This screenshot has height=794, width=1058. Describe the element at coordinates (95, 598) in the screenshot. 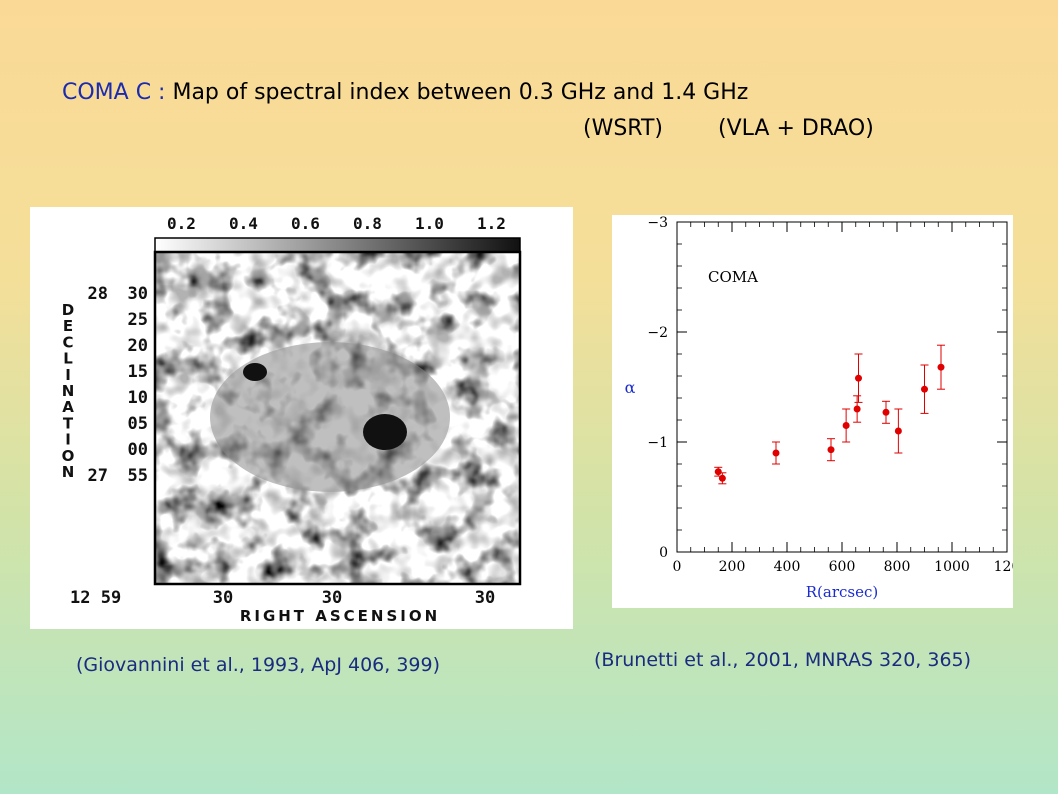

I see `map-x-major-label: 12 59` at that location.